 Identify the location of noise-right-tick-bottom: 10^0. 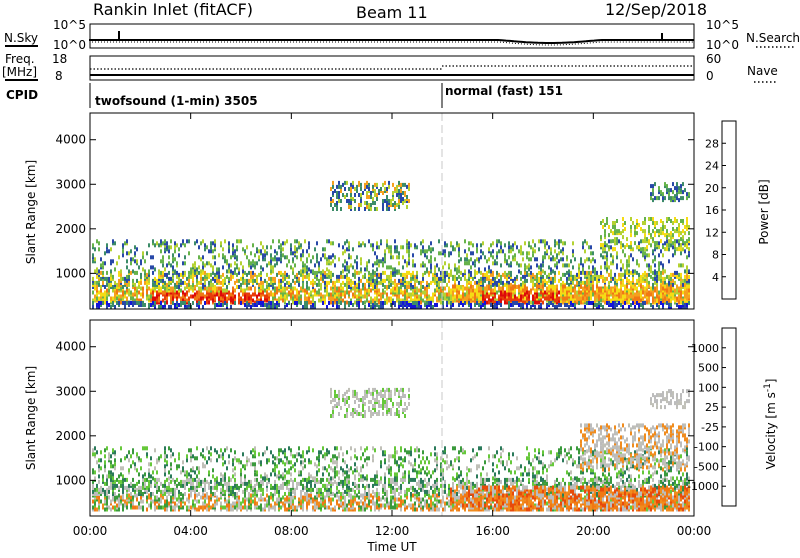
(722, 45).